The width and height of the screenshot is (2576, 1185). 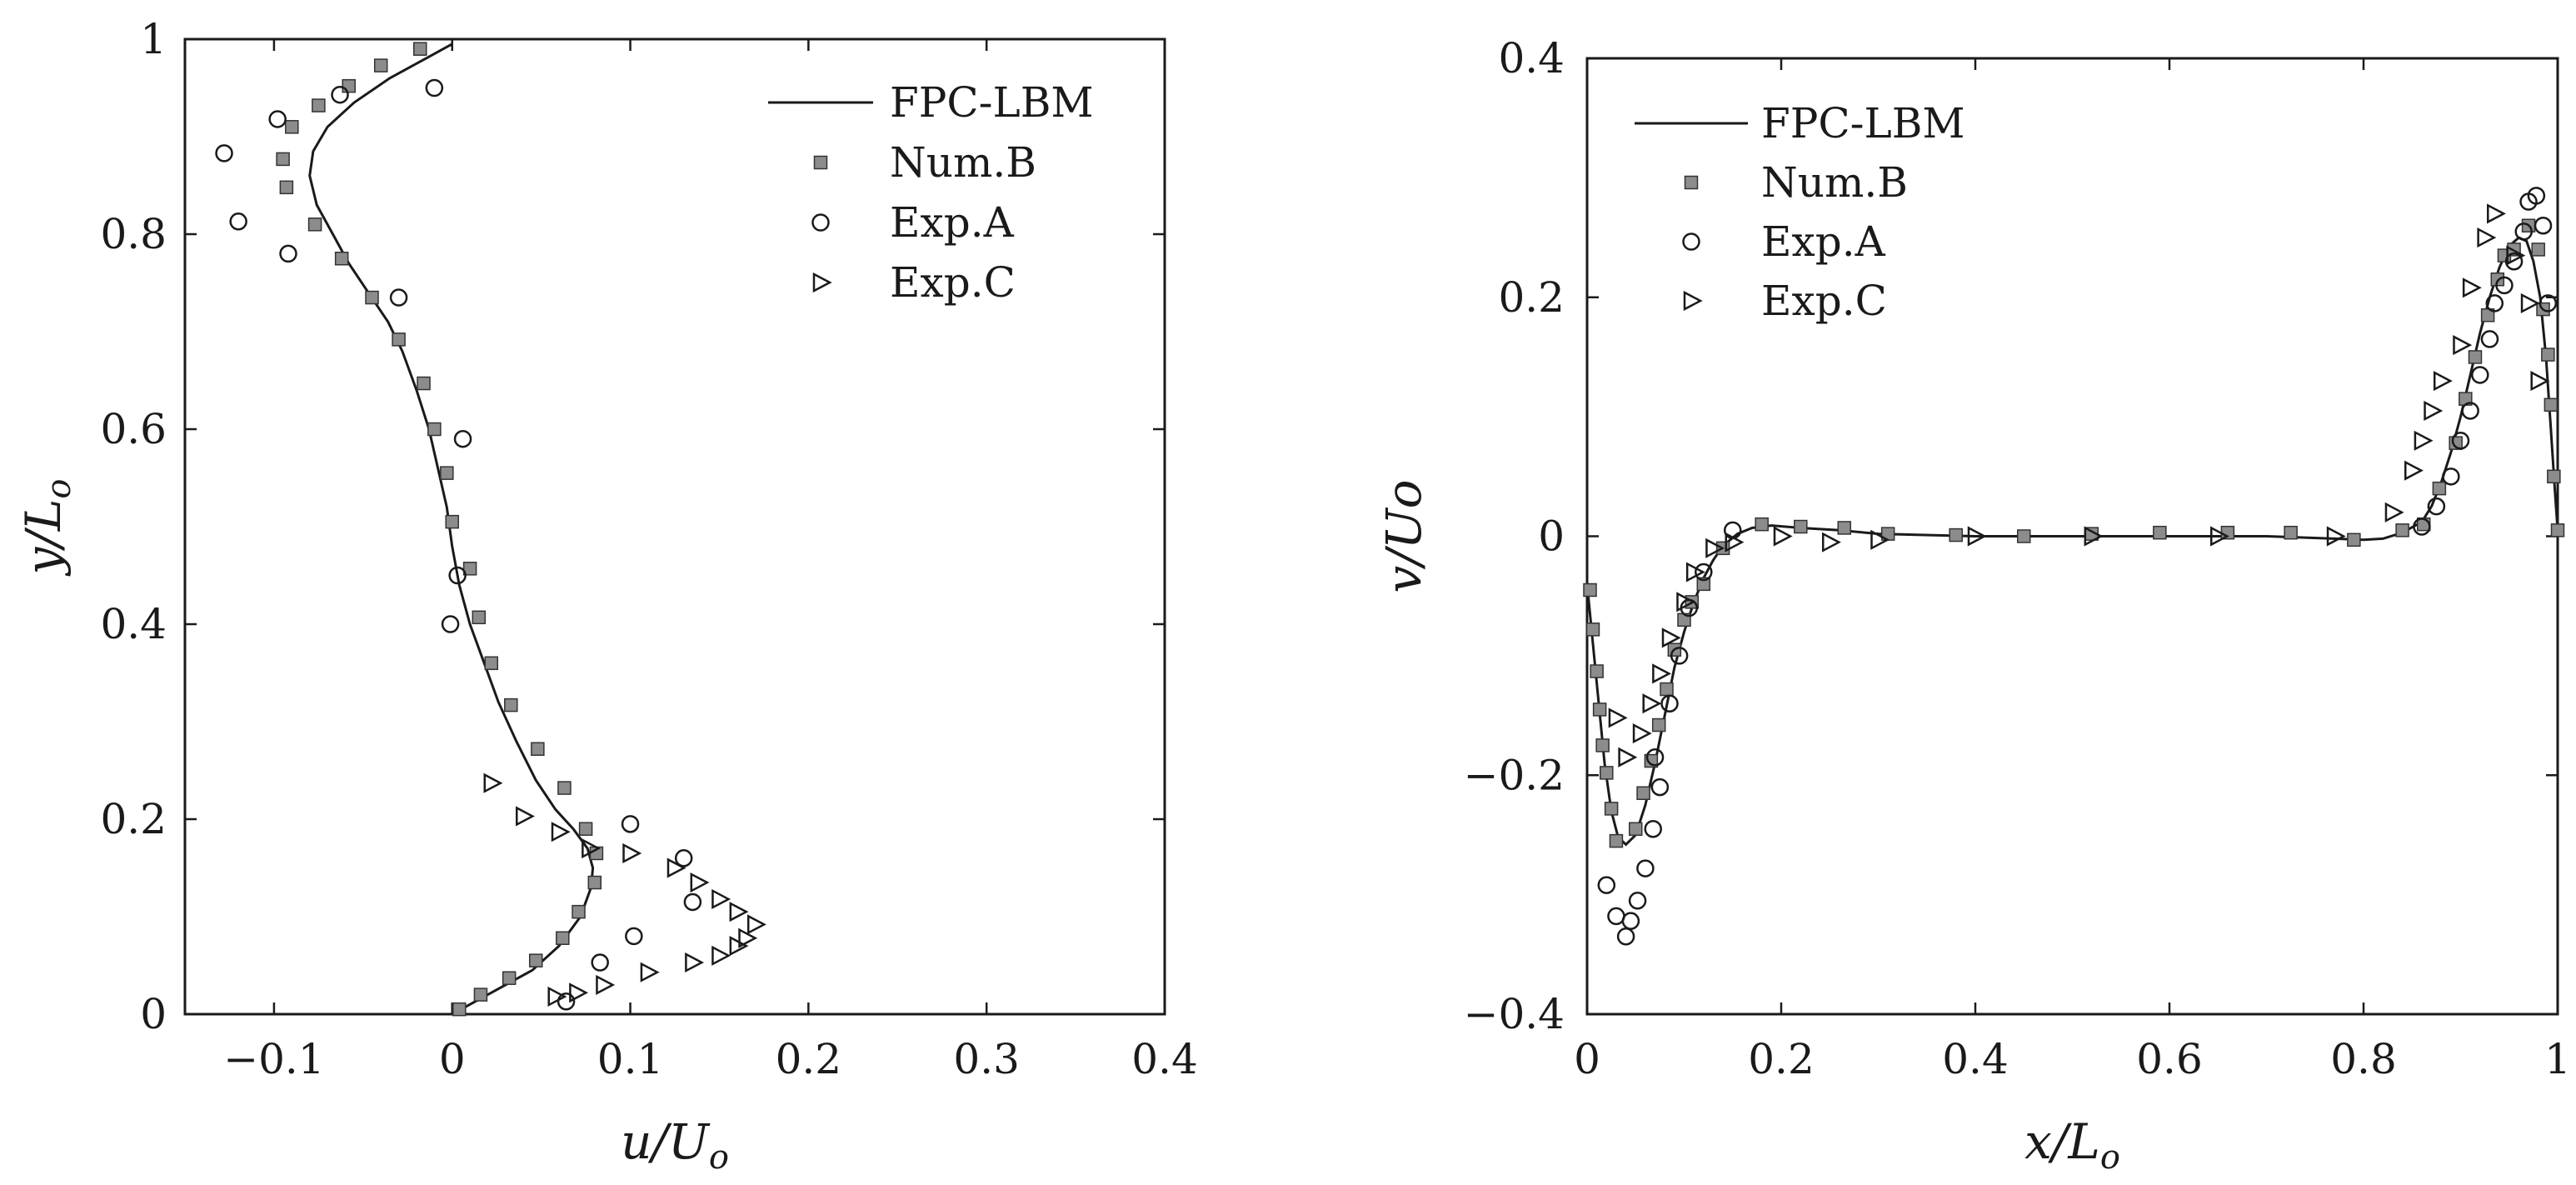 I want to click on x-tick-label: 0.4, so click(x=1164, y=1059).